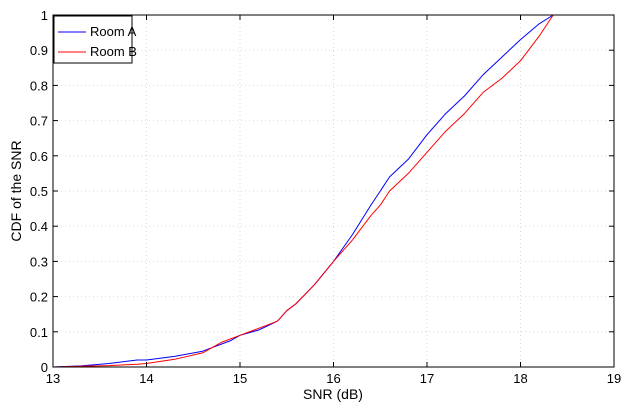  What do you see at coordinates (44, 15) in the screenshot?
I see `y-tick-label: 1` at bounding box center [44, 15].